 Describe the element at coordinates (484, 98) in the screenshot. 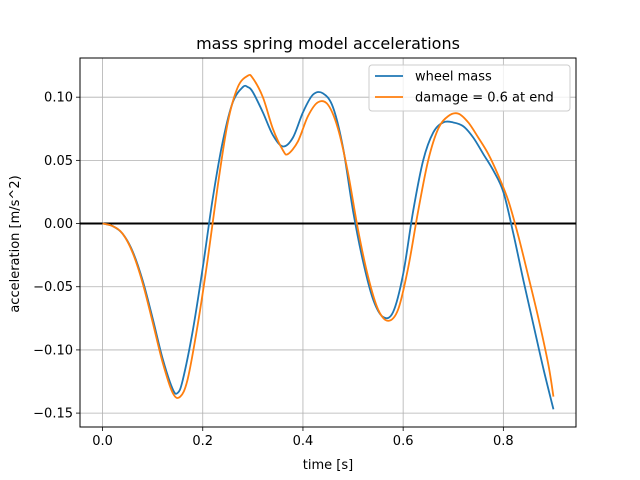

I see `legend-label-1: damage = 0.6 at end` at that location.